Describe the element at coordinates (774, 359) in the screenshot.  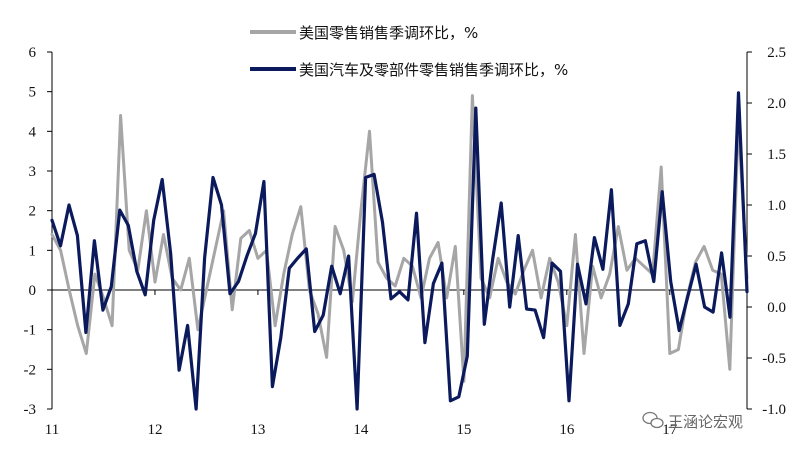
I see `right-tick-label: -0.5` at that location.